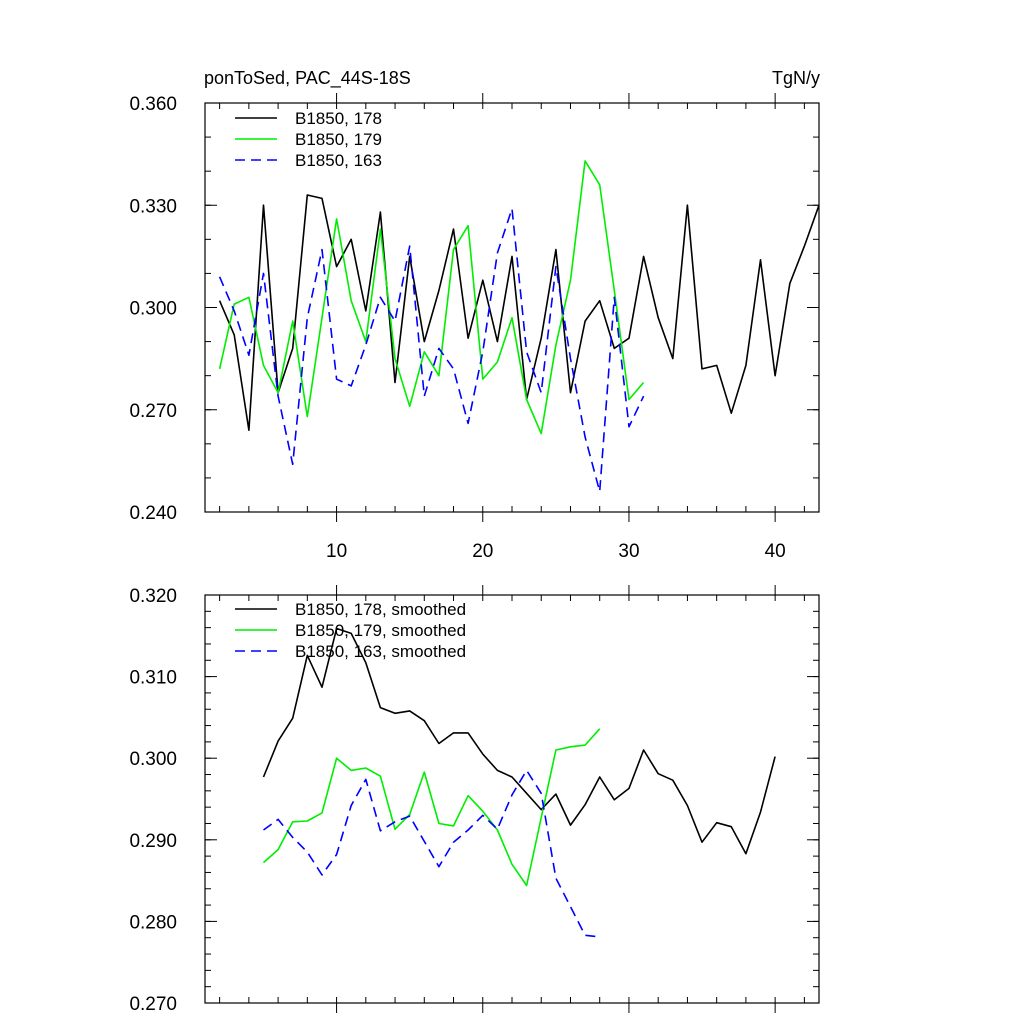 This screenshot has width=1024, height=1024. Describe the element at coordinates (153, 513) in the screenshot. I see `y-tick-label: 0.240` at that location.